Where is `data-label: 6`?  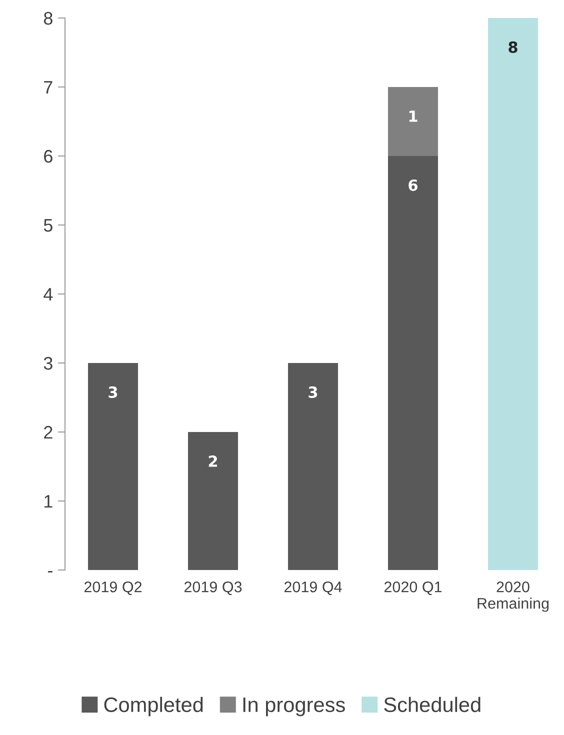 data-label: 6 is located at coordinates (413, 185).